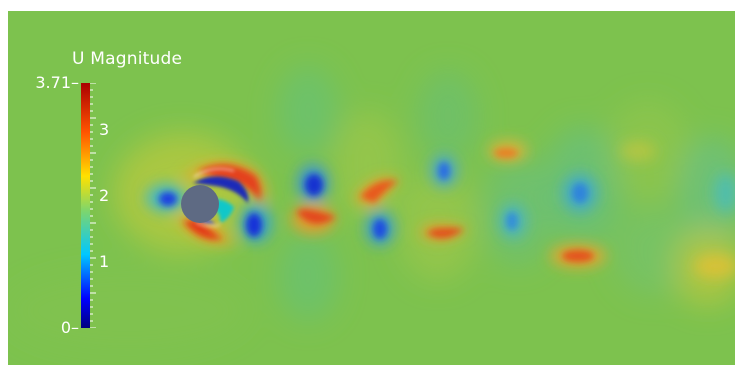  I want to click on colorbar-tick-label: 2, so click(104, 195).